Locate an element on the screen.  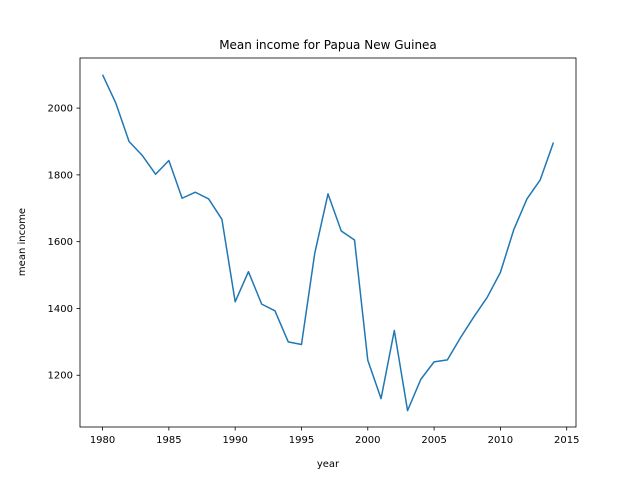
y-tick-label-1600: 1600 is located at coordinates (60, 242).